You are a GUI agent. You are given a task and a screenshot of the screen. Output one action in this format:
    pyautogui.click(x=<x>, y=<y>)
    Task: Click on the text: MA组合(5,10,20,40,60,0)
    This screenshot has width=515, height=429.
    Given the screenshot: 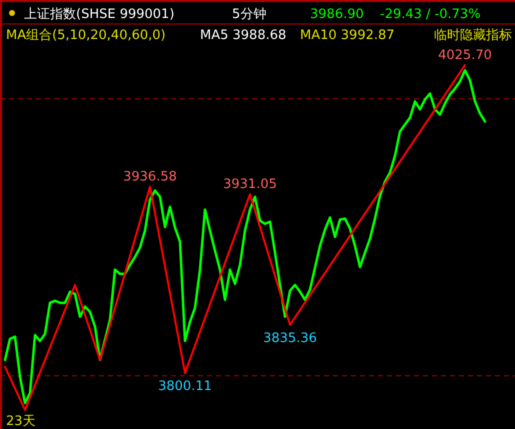 What is the action you would take?
    pyautogui.click(x=86, y=35)
    